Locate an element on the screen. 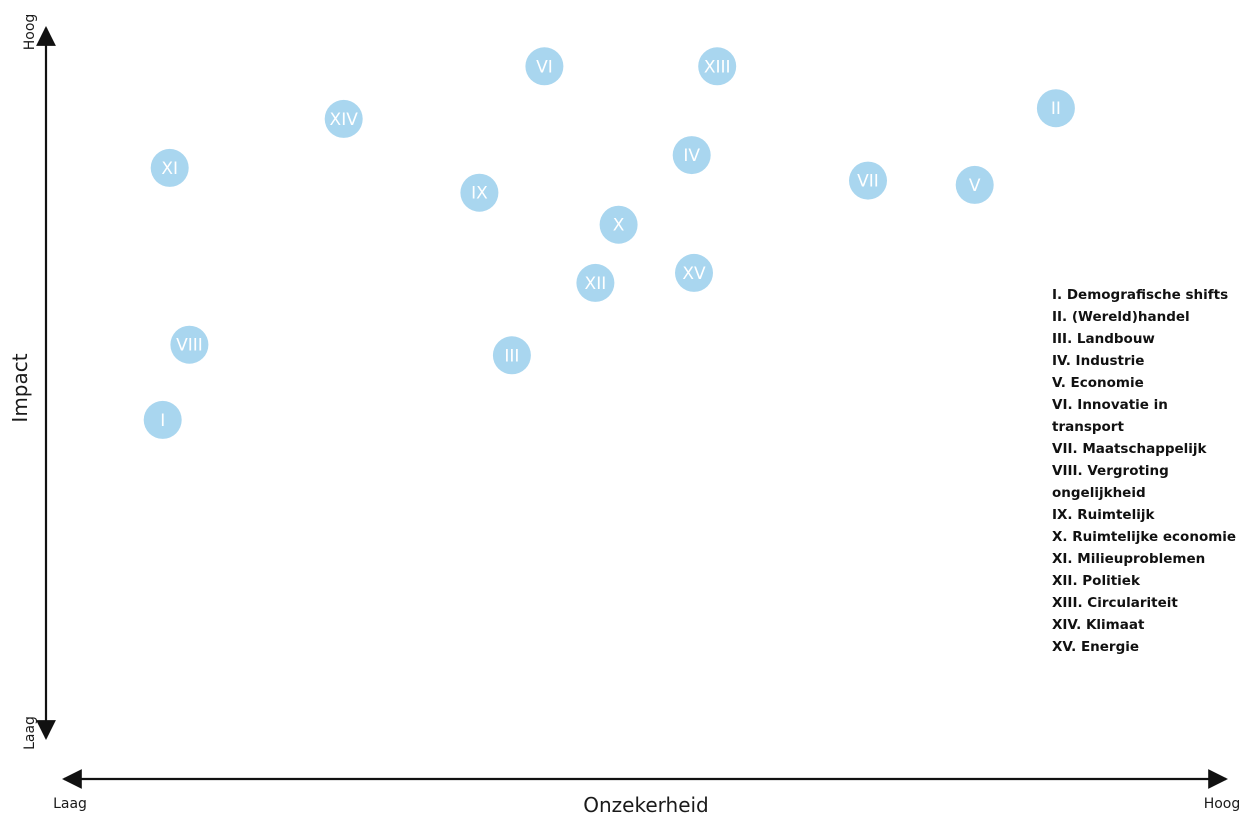 This screenshot has height=817, width=1248. point-label: XI is located at coordinates (169, 169).